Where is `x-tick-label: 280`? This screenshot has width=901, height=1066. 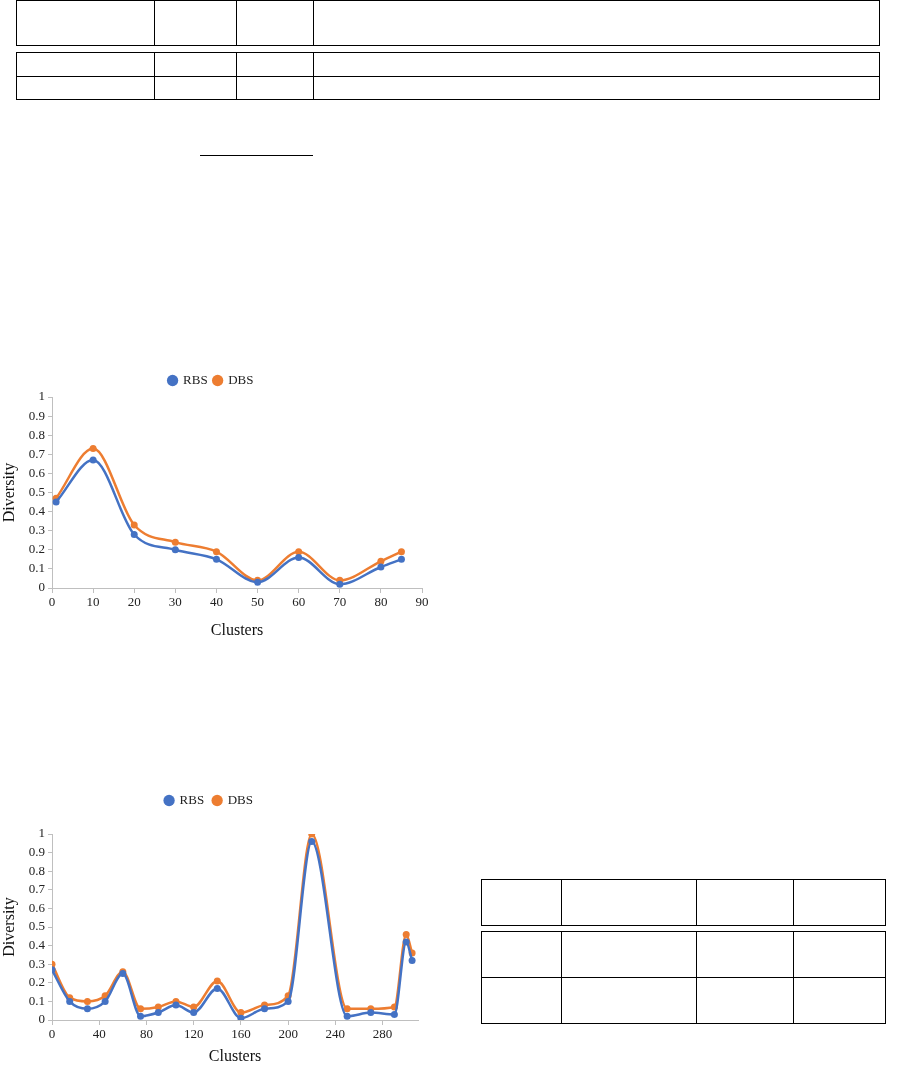 x-tick-label: 280 is located at coordinates (382, 1034).